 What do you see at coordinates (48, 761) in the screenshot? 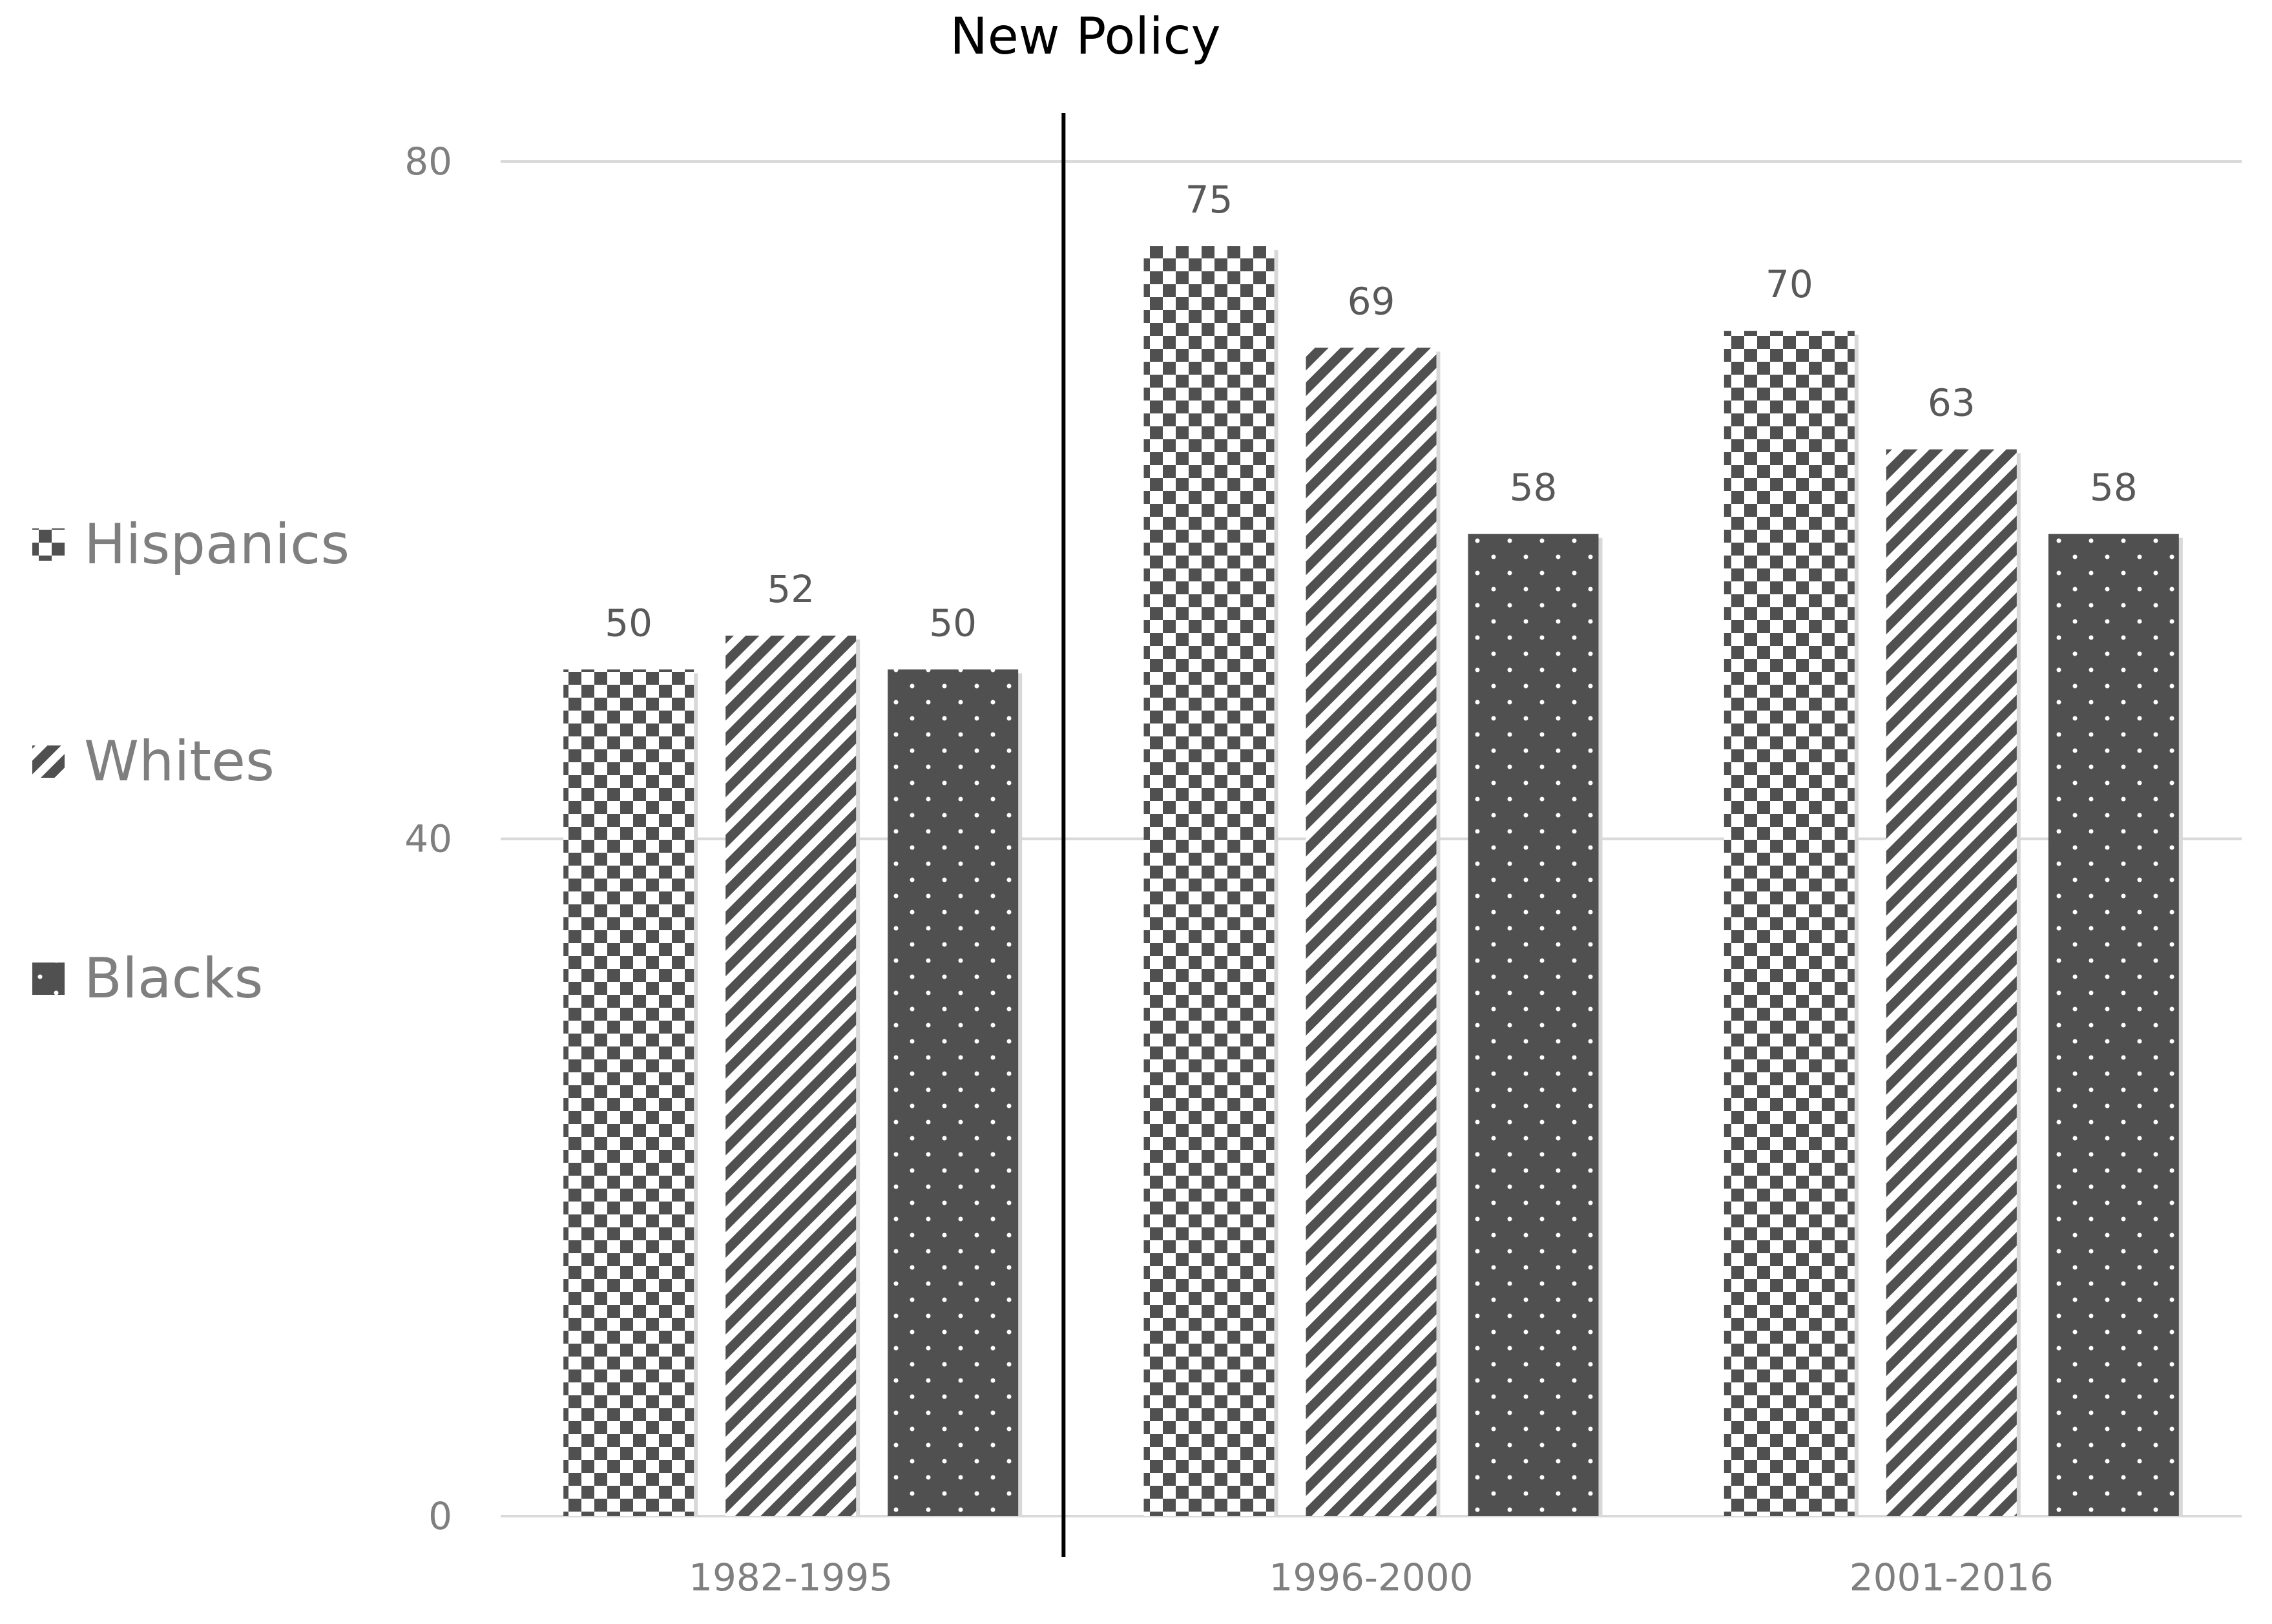
I see `legend-swatch-whites` at bounding box center [48, 761].